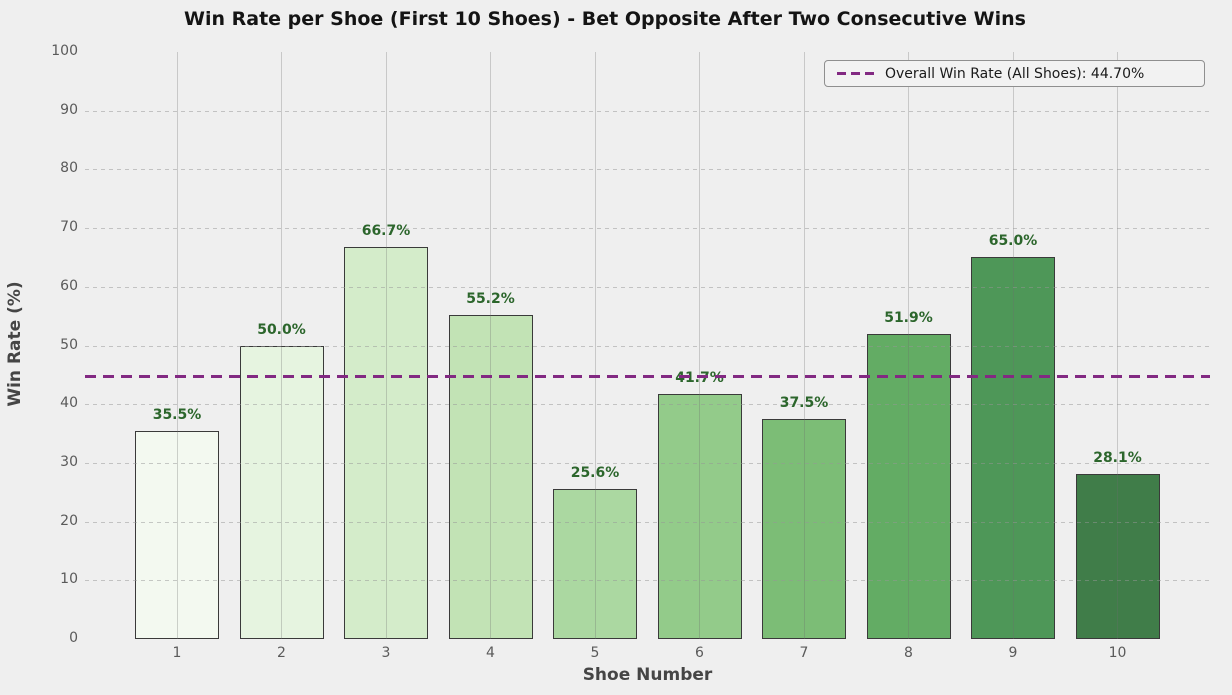 This screenshot has height=695, width=1232. What do you see at coordinates (490, 298) in the screenshot?
I see `bar-value-label: 55.2%` at bounding box center [490, 298].